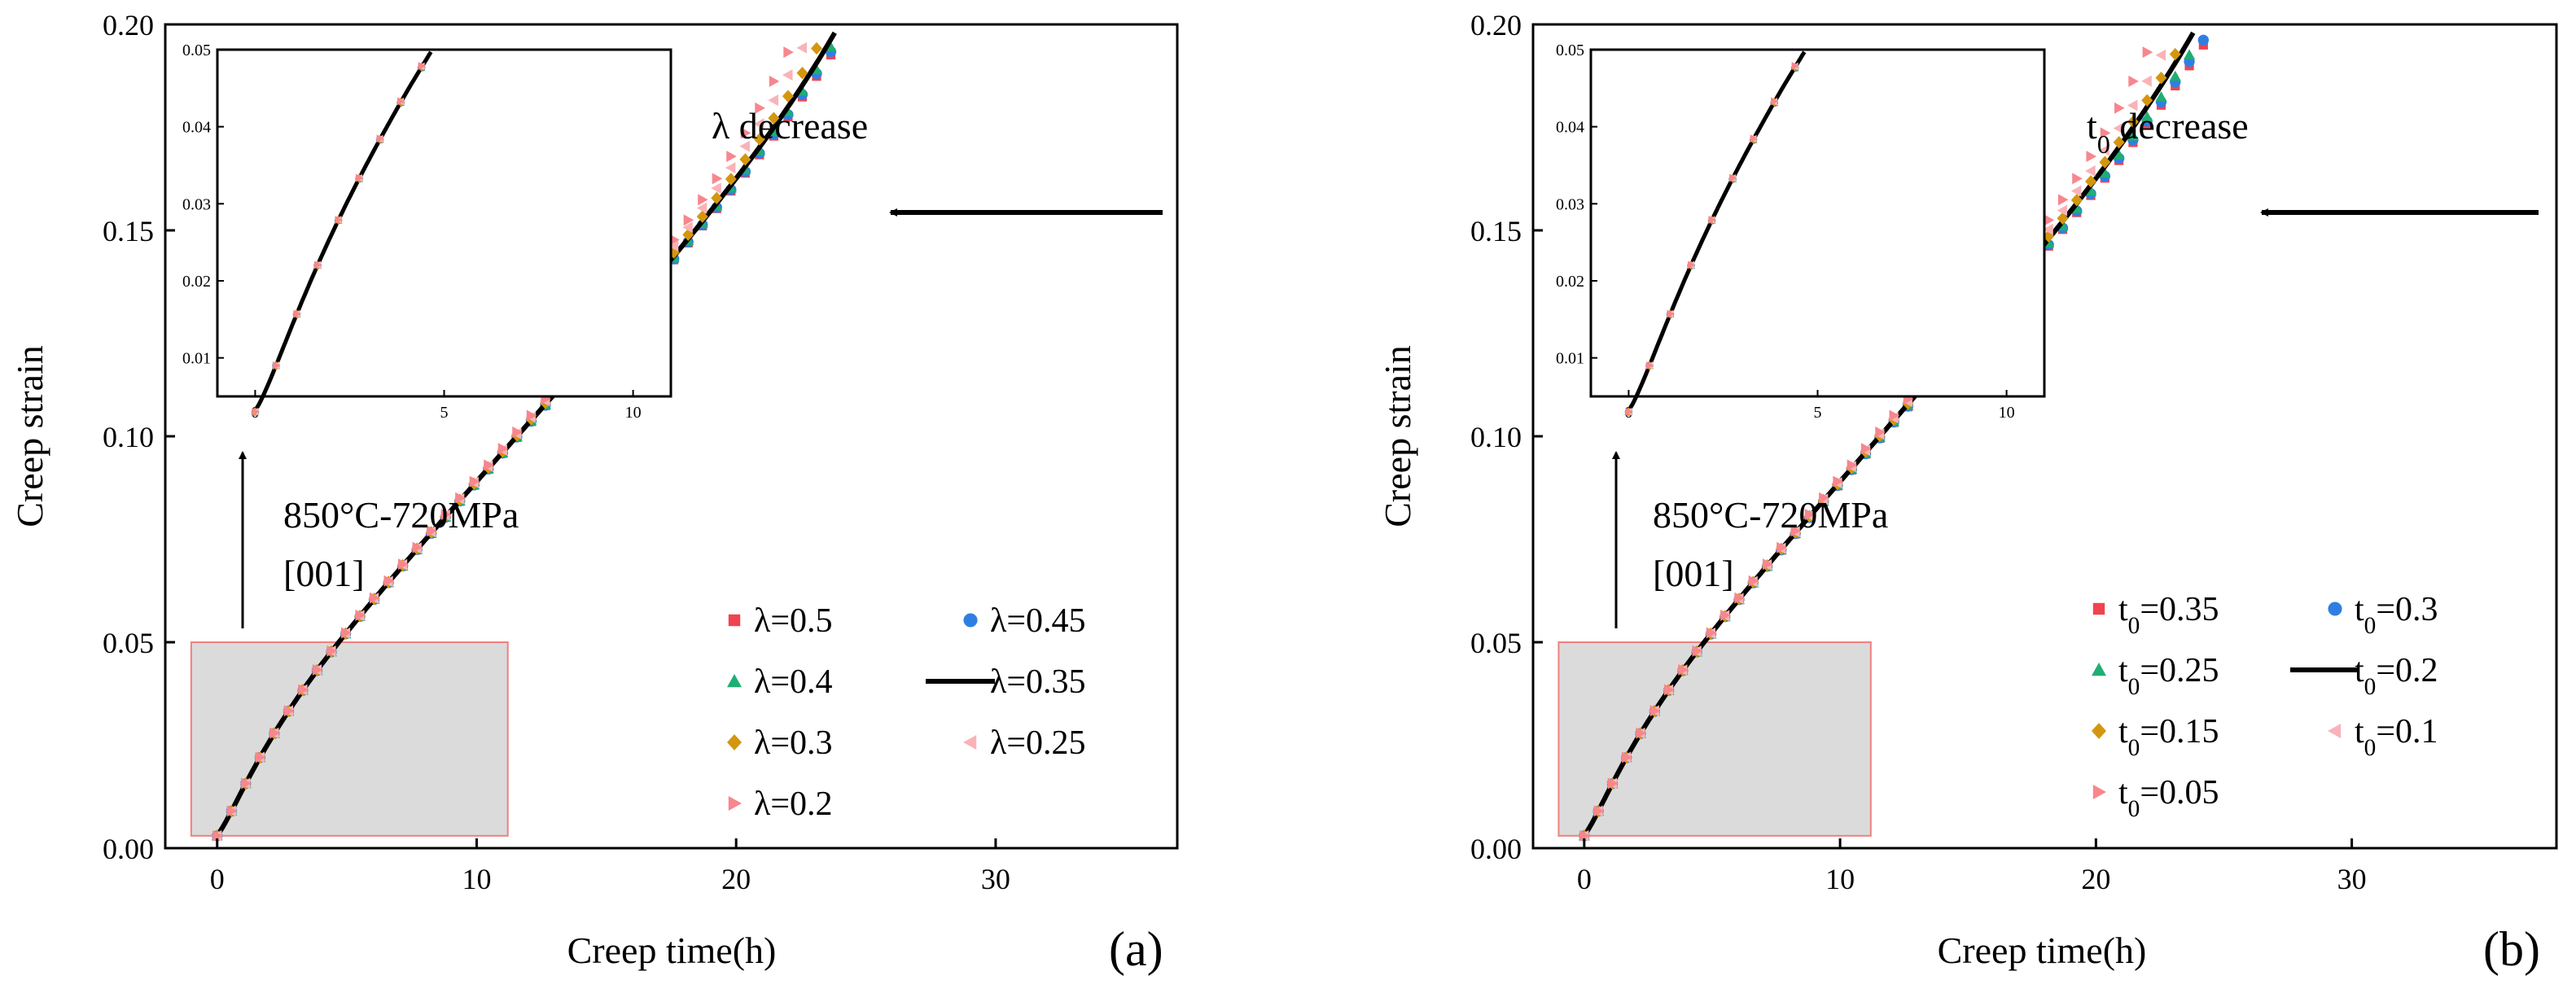  I want to click on panel-b-x-axis-title: Creep time(h), so click(2042, 951).